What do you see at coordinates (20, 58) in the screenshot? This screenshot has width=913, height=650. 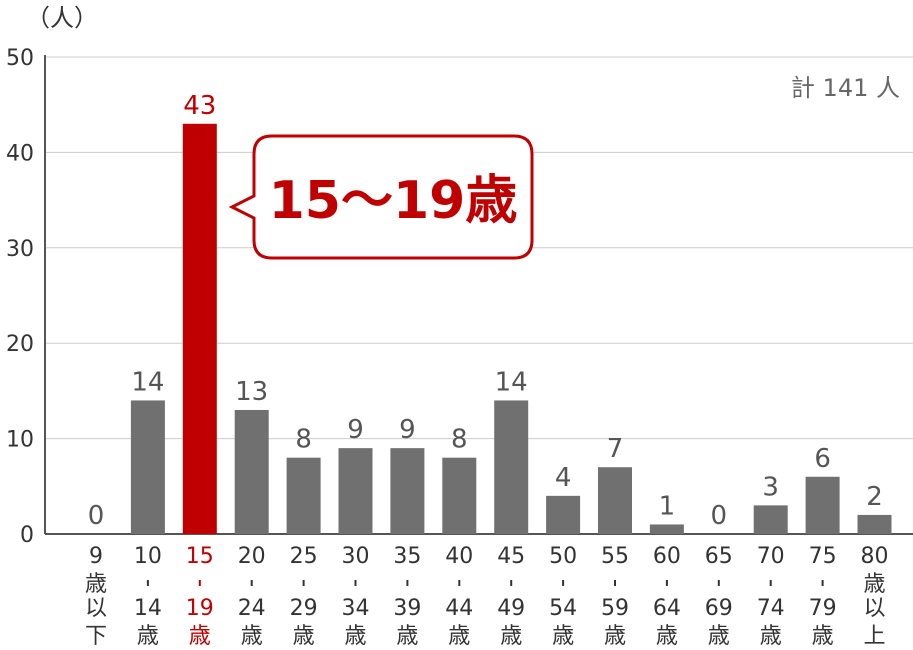 I see `y-tick-label: 50` at bounding box center [20, 58].